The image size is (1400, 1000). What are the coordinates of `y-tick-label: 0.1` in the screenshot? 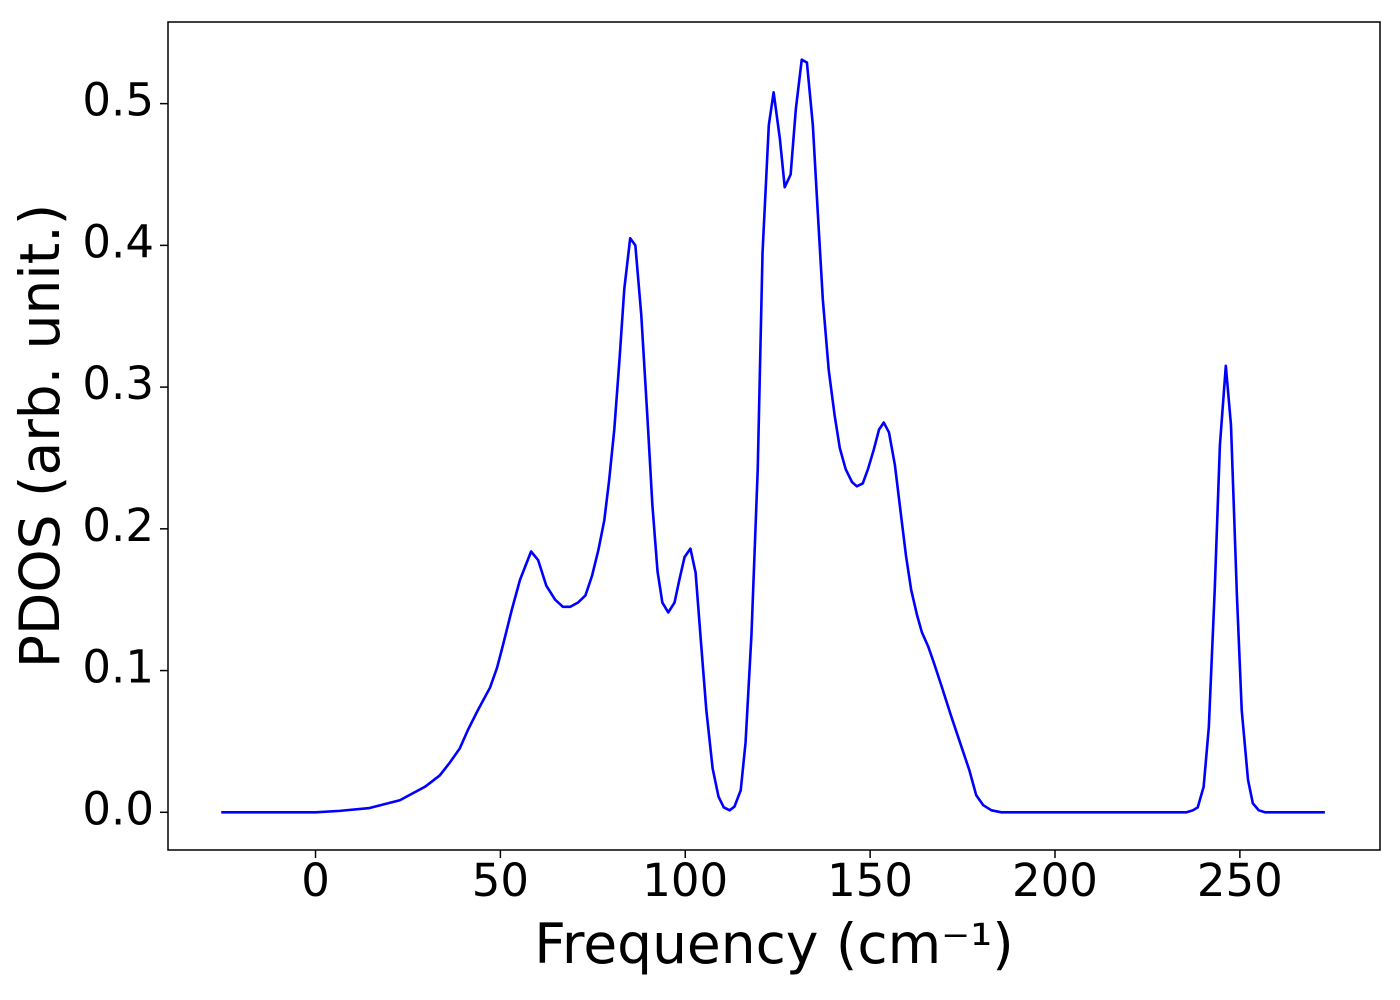 It's located at (118, 667).